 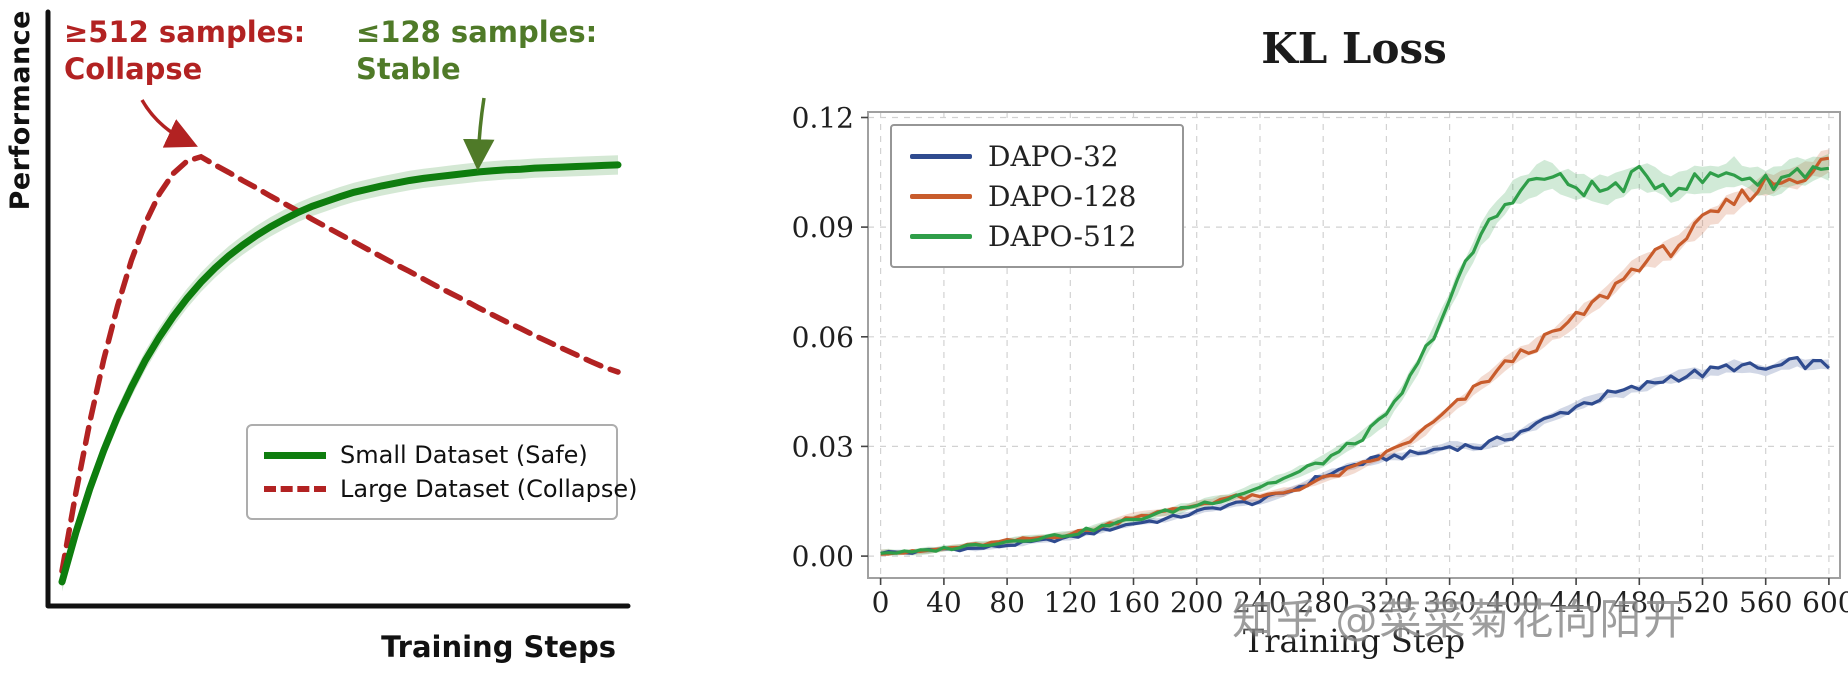 What do you see at coordinates (944, 602) in the screenshot?
I see `x-tick-label: 40` at bounding box center [944, 602].